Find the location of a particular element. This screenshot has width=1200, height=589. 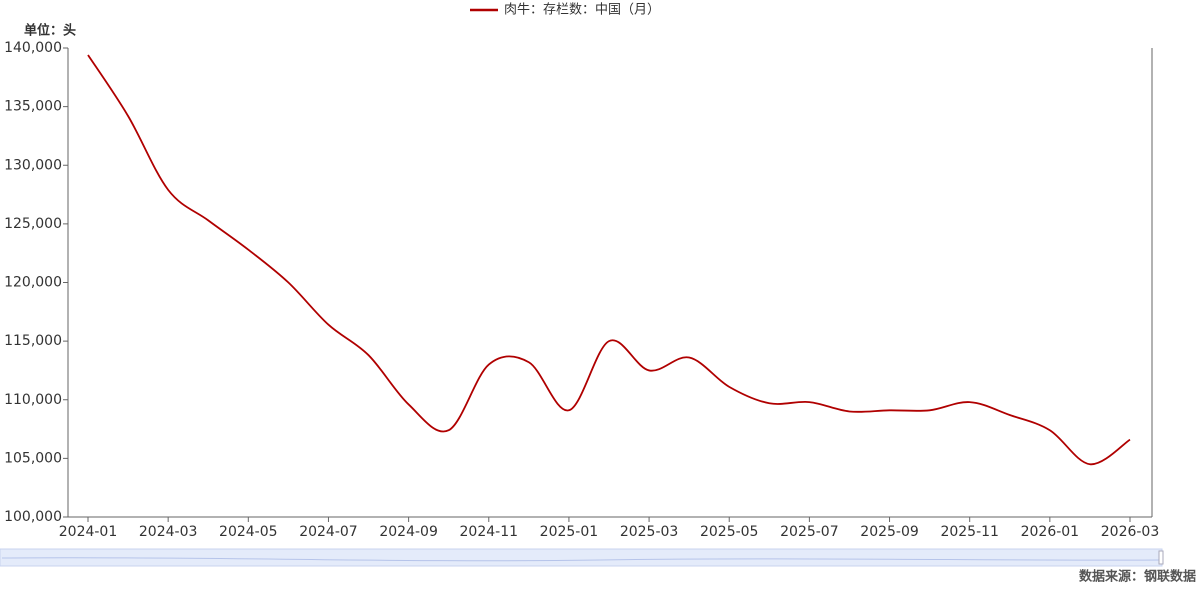

x-tick-label: 2024-01 is located at coordinates (88, 532).